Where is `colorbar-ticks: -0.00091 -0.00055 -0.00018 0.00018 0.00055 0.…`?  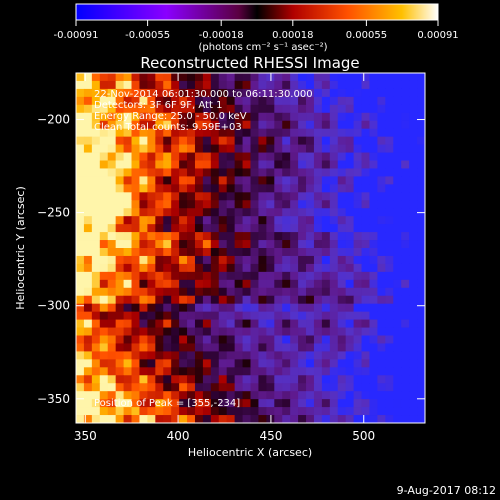
colorbar-ticks: -0.00091 -0.00055 -0.00018 0.00018 0.00055 0.… is located at coordinates (256, 30).